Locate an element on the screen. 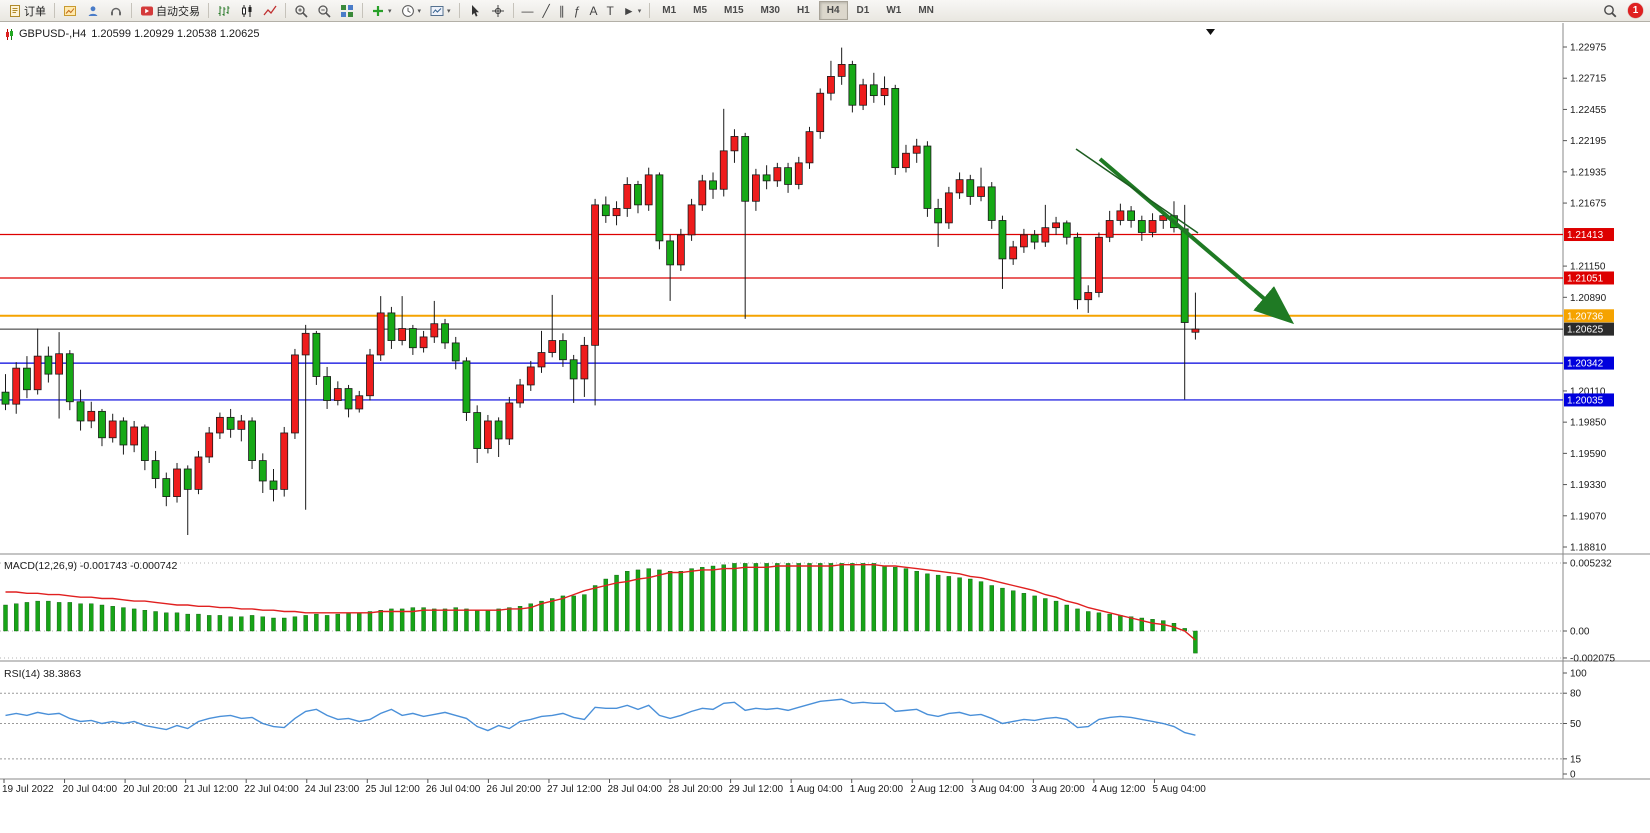 The image size is (1650, 833). periods-button: ▾ is located at coordinates (411, 10).